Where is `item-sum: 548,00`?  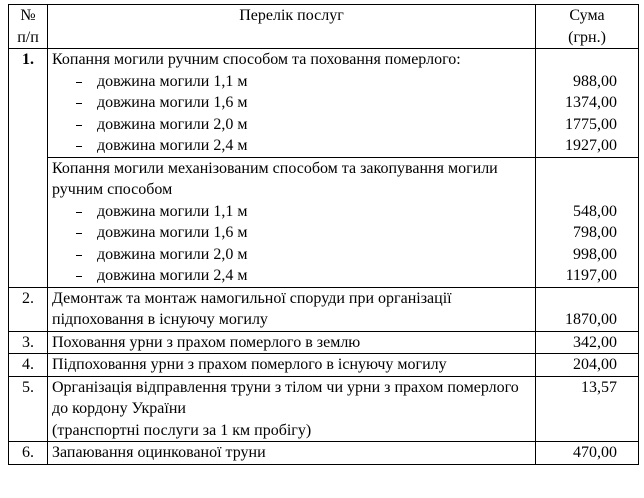
item-sum: 548,00 is located at coordinates (587, 211).